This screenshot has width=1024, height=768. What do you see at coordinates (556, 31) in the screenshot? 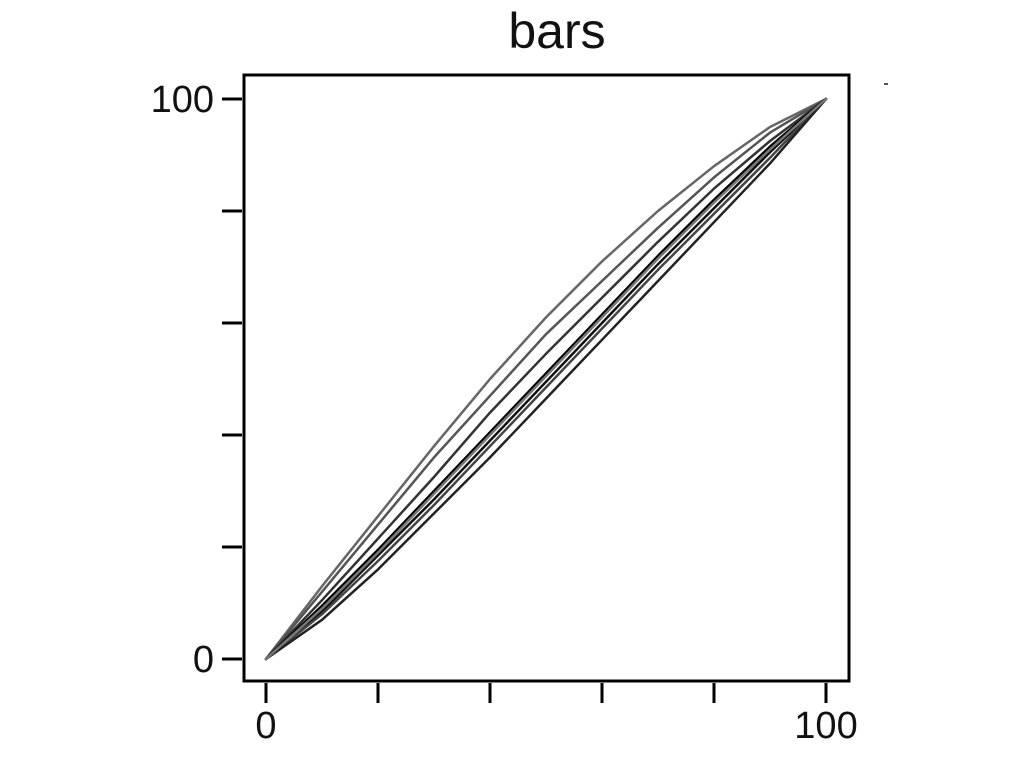
I see `chart-title: bars` at bounding box center [556, 31].